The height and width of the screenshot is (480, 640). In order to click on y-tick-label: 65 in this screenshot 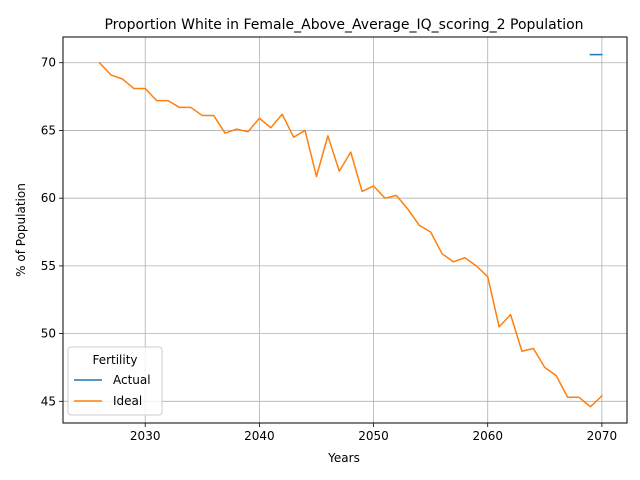, I will do `click(48, 130)`.